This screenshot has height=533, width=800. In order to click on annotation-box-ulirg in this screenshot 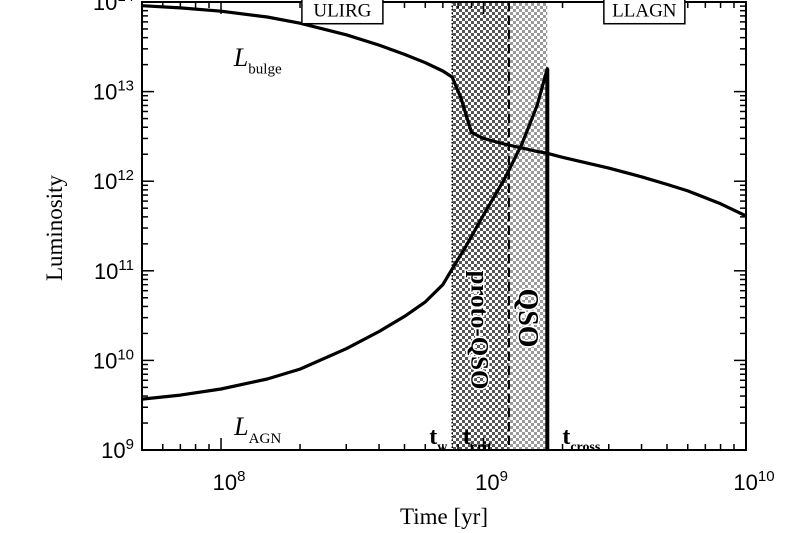, I will do `click(342, 12)`.